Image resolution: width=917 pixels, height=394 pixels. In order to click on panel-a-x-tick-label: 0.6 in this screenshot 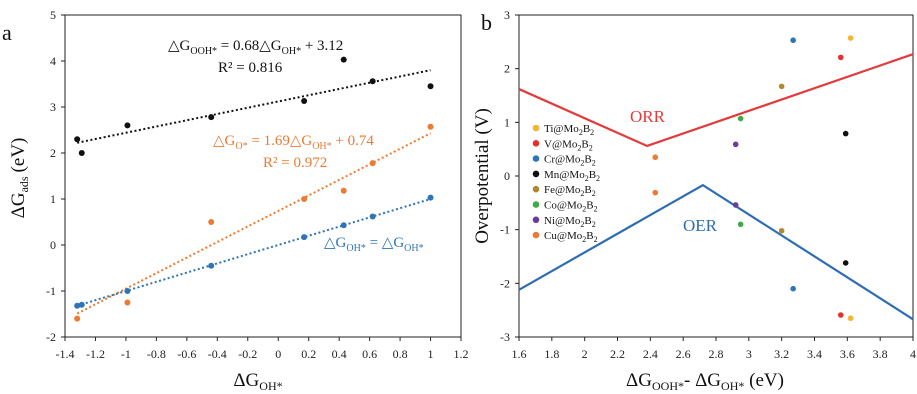, I will do `click(369, 354)`.